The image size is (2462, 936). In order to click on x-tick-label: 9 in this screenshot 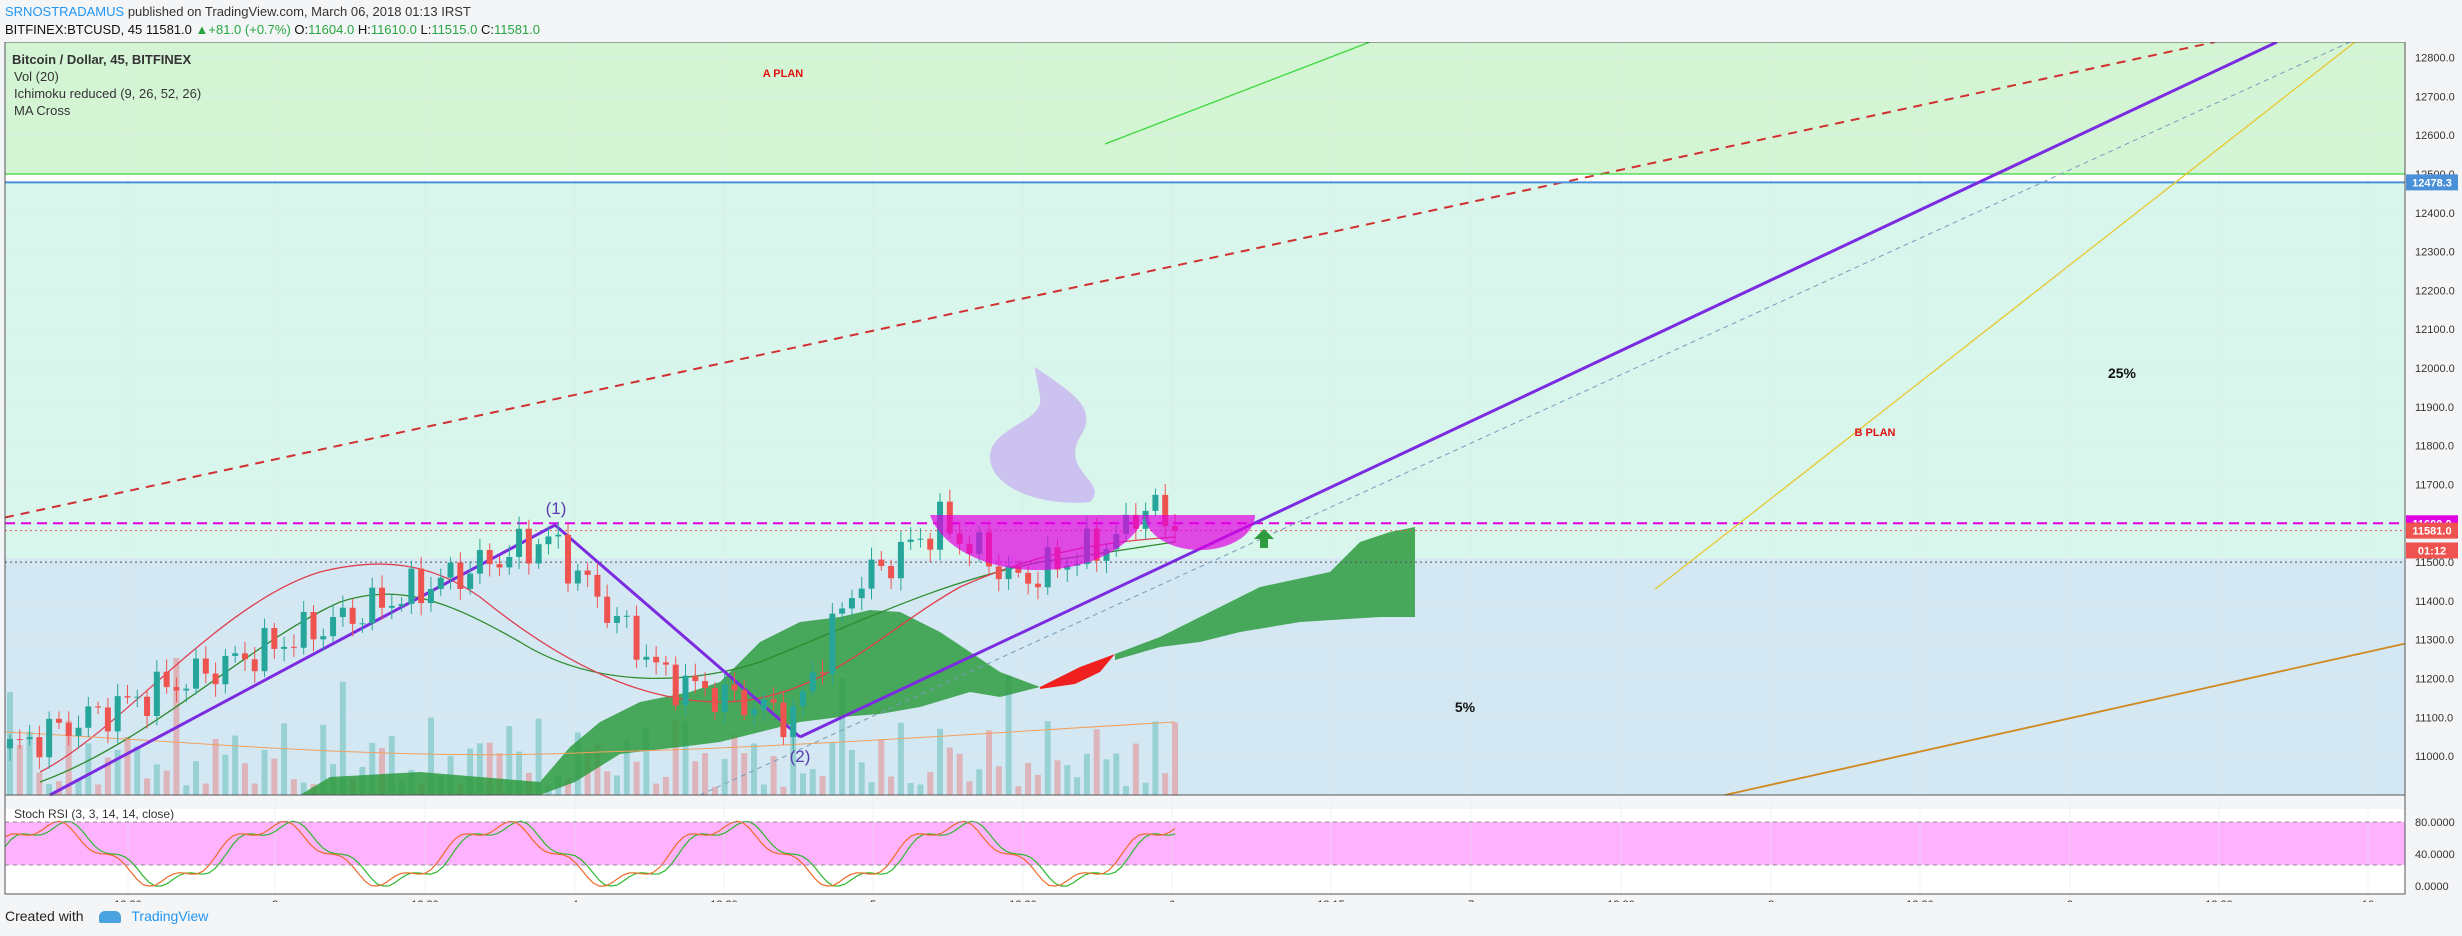, I will do `click(2070, 900)`.